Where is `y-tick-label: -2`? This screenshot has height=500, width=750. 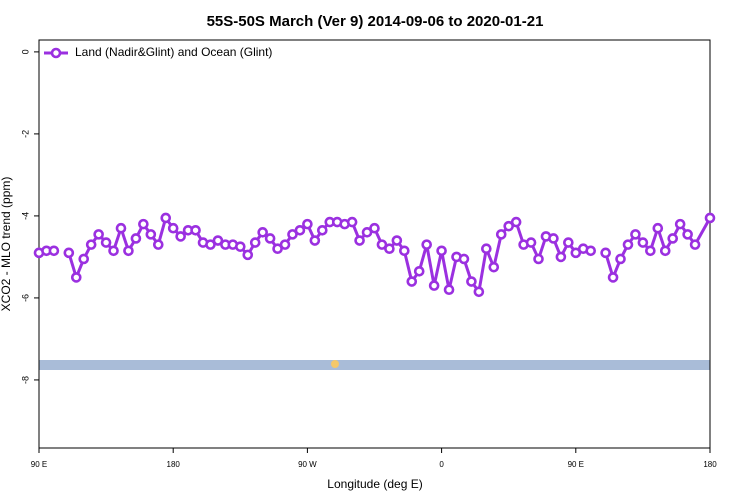
y-tick-label: -2 is located at coordinates (25, 134).